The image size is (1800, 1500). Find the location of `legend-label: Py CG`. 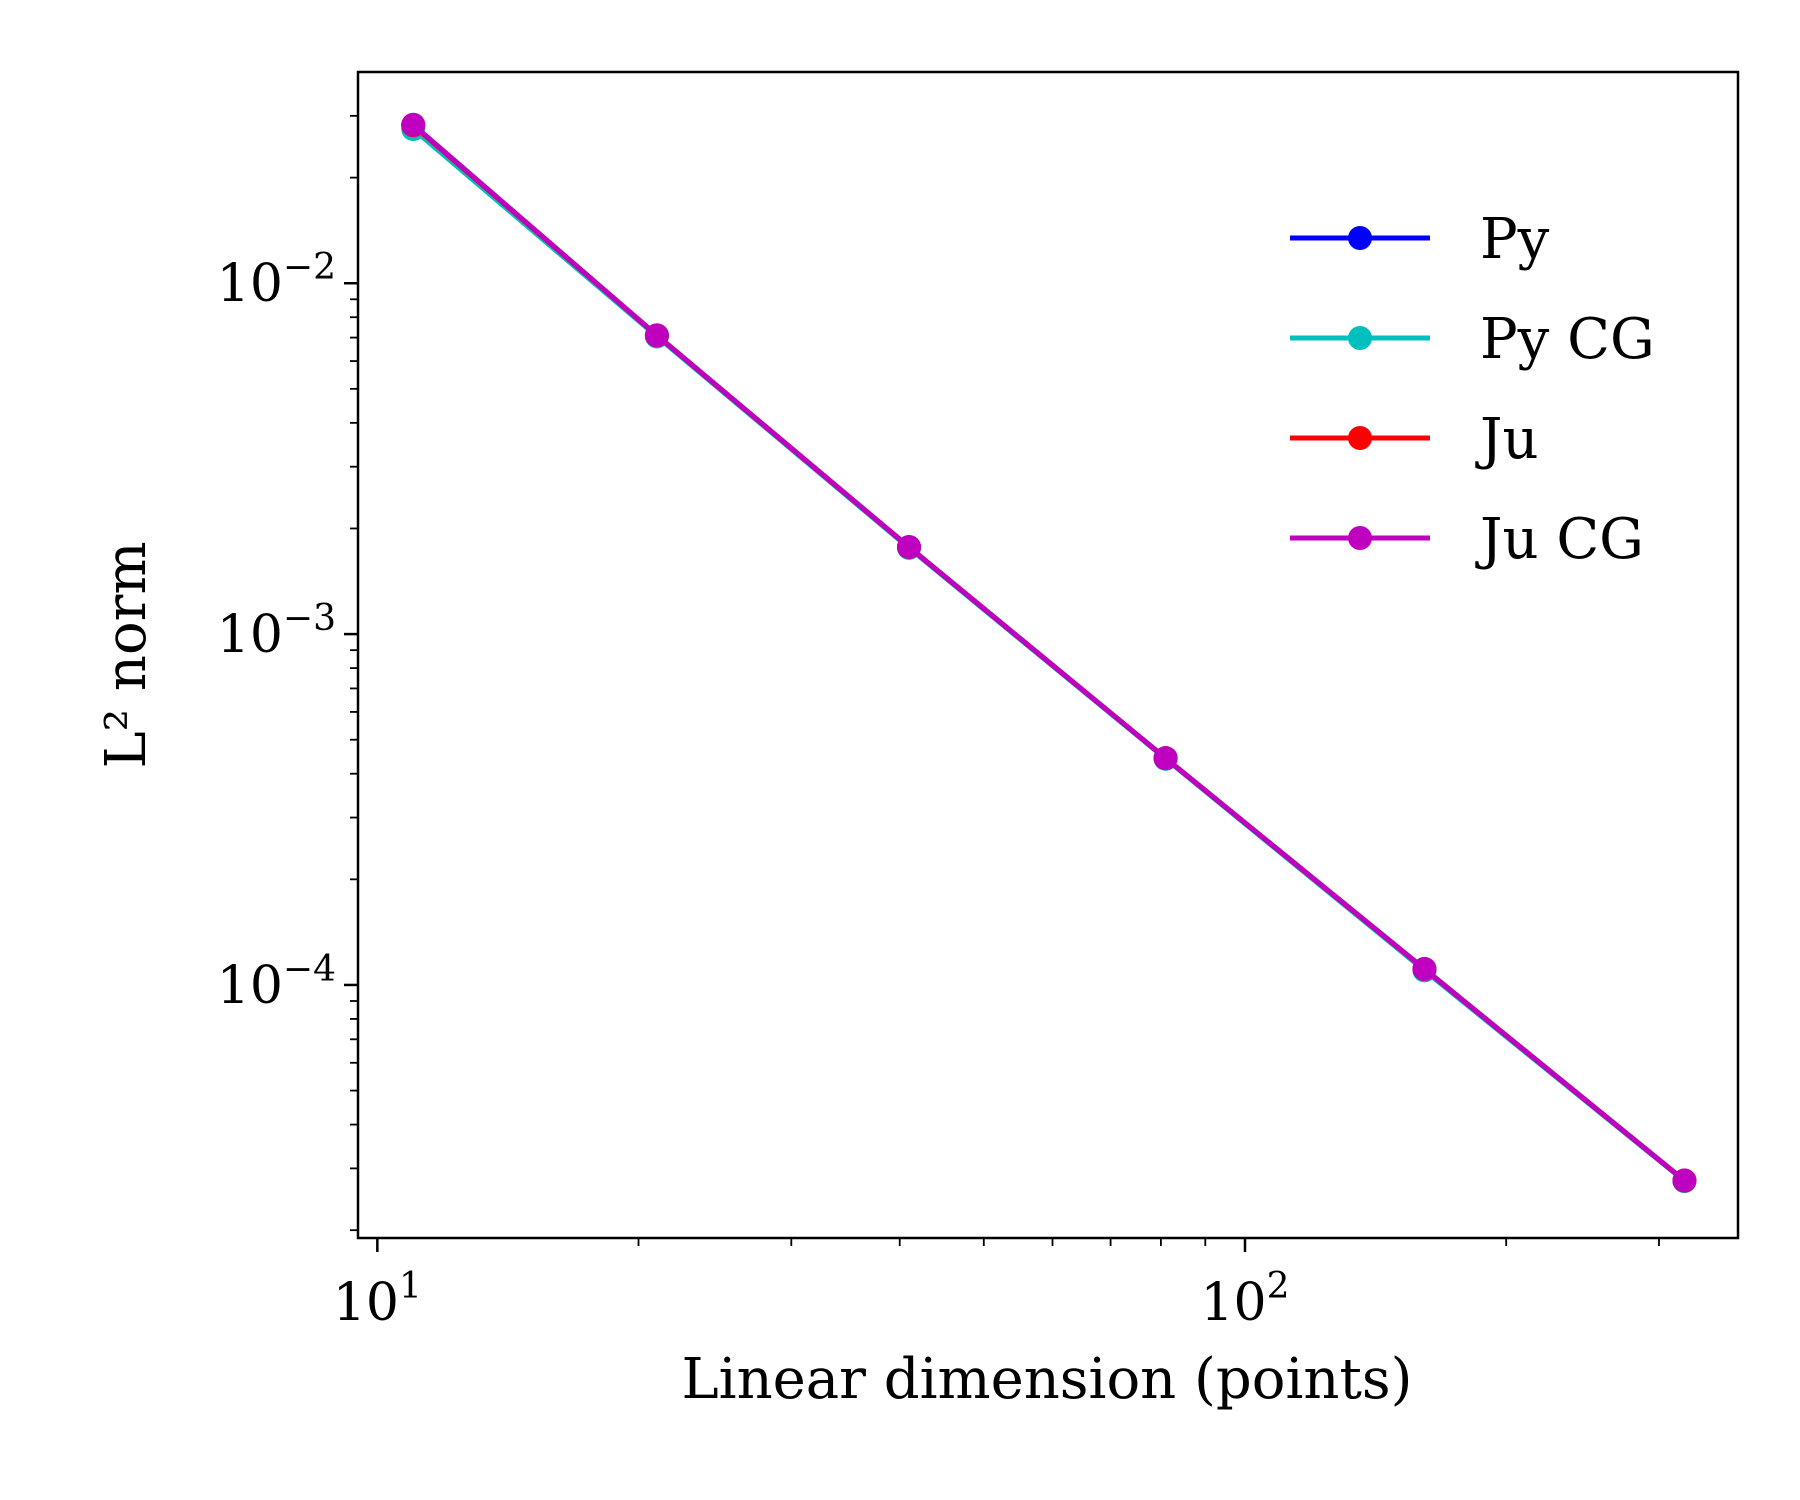

legend-label: Py CG is located at coordinates (1567, 339).